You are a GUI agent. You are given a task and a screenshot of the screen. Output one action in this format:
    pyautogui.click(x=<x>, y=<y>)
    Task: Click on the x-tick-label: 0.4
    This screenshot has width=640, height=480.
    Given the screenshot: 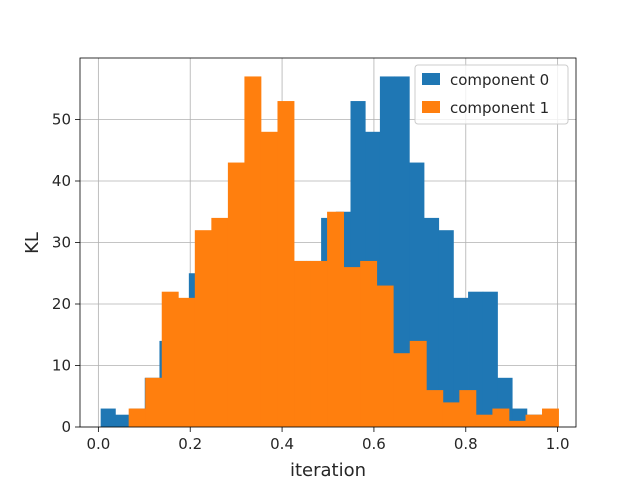 What is the action you would take?
    pyautogui.click(x=282, y=444)
    